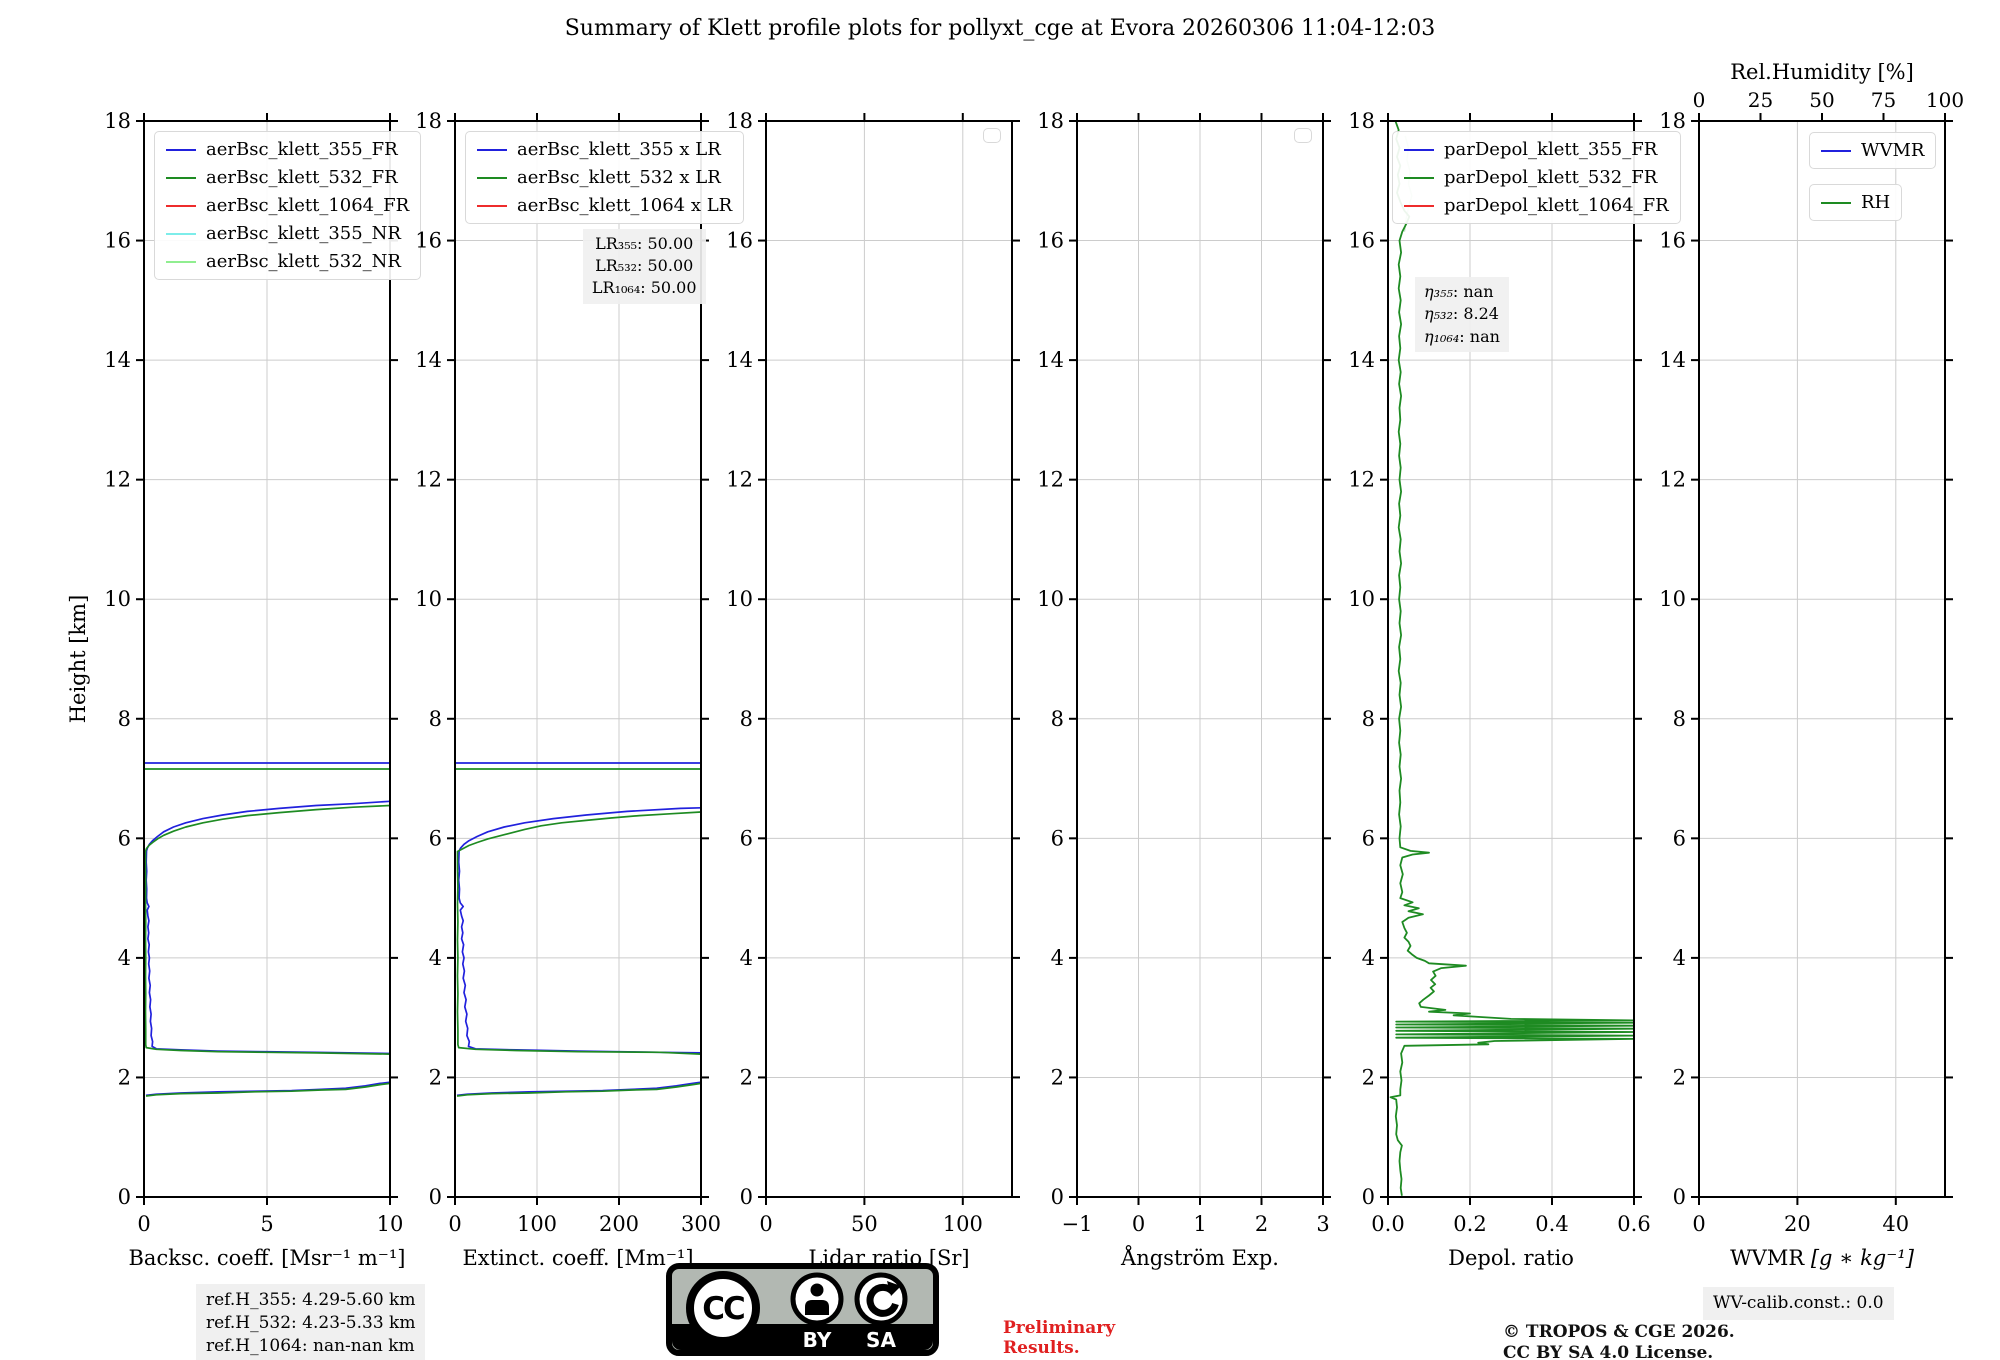 This screenshot has width=2000, height=1360. I want to click on svg-text: 5, so click(266, 1224).